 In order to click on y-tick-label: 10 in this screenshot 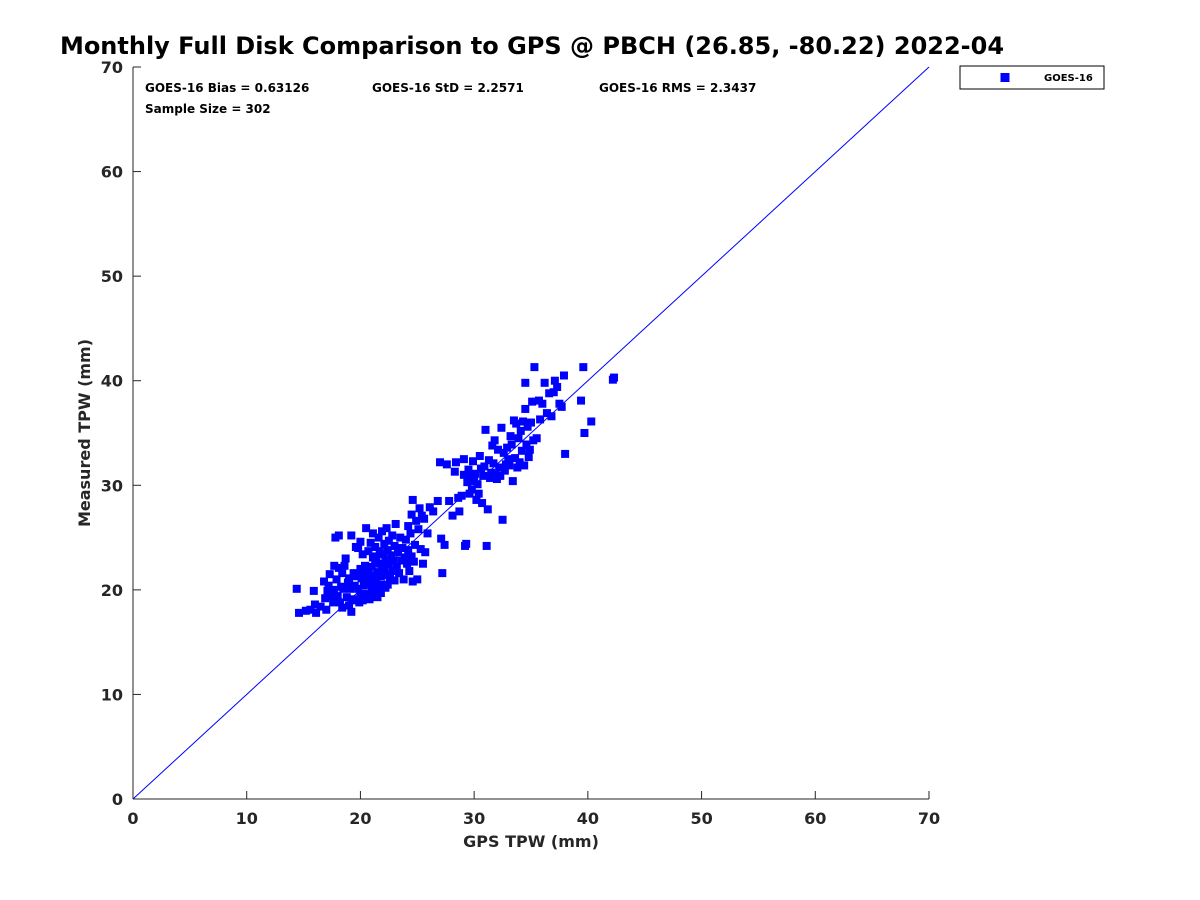, I will do `click(112, 694)`.